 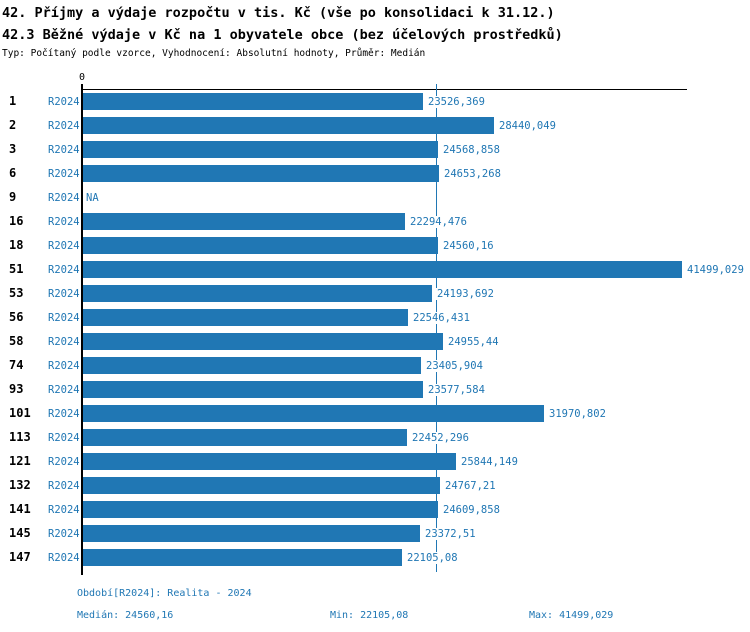 What do you see at coordinates (13, 197) in the screenshot?
I see `row-category-label: 9` at bounding box center [13, 197].